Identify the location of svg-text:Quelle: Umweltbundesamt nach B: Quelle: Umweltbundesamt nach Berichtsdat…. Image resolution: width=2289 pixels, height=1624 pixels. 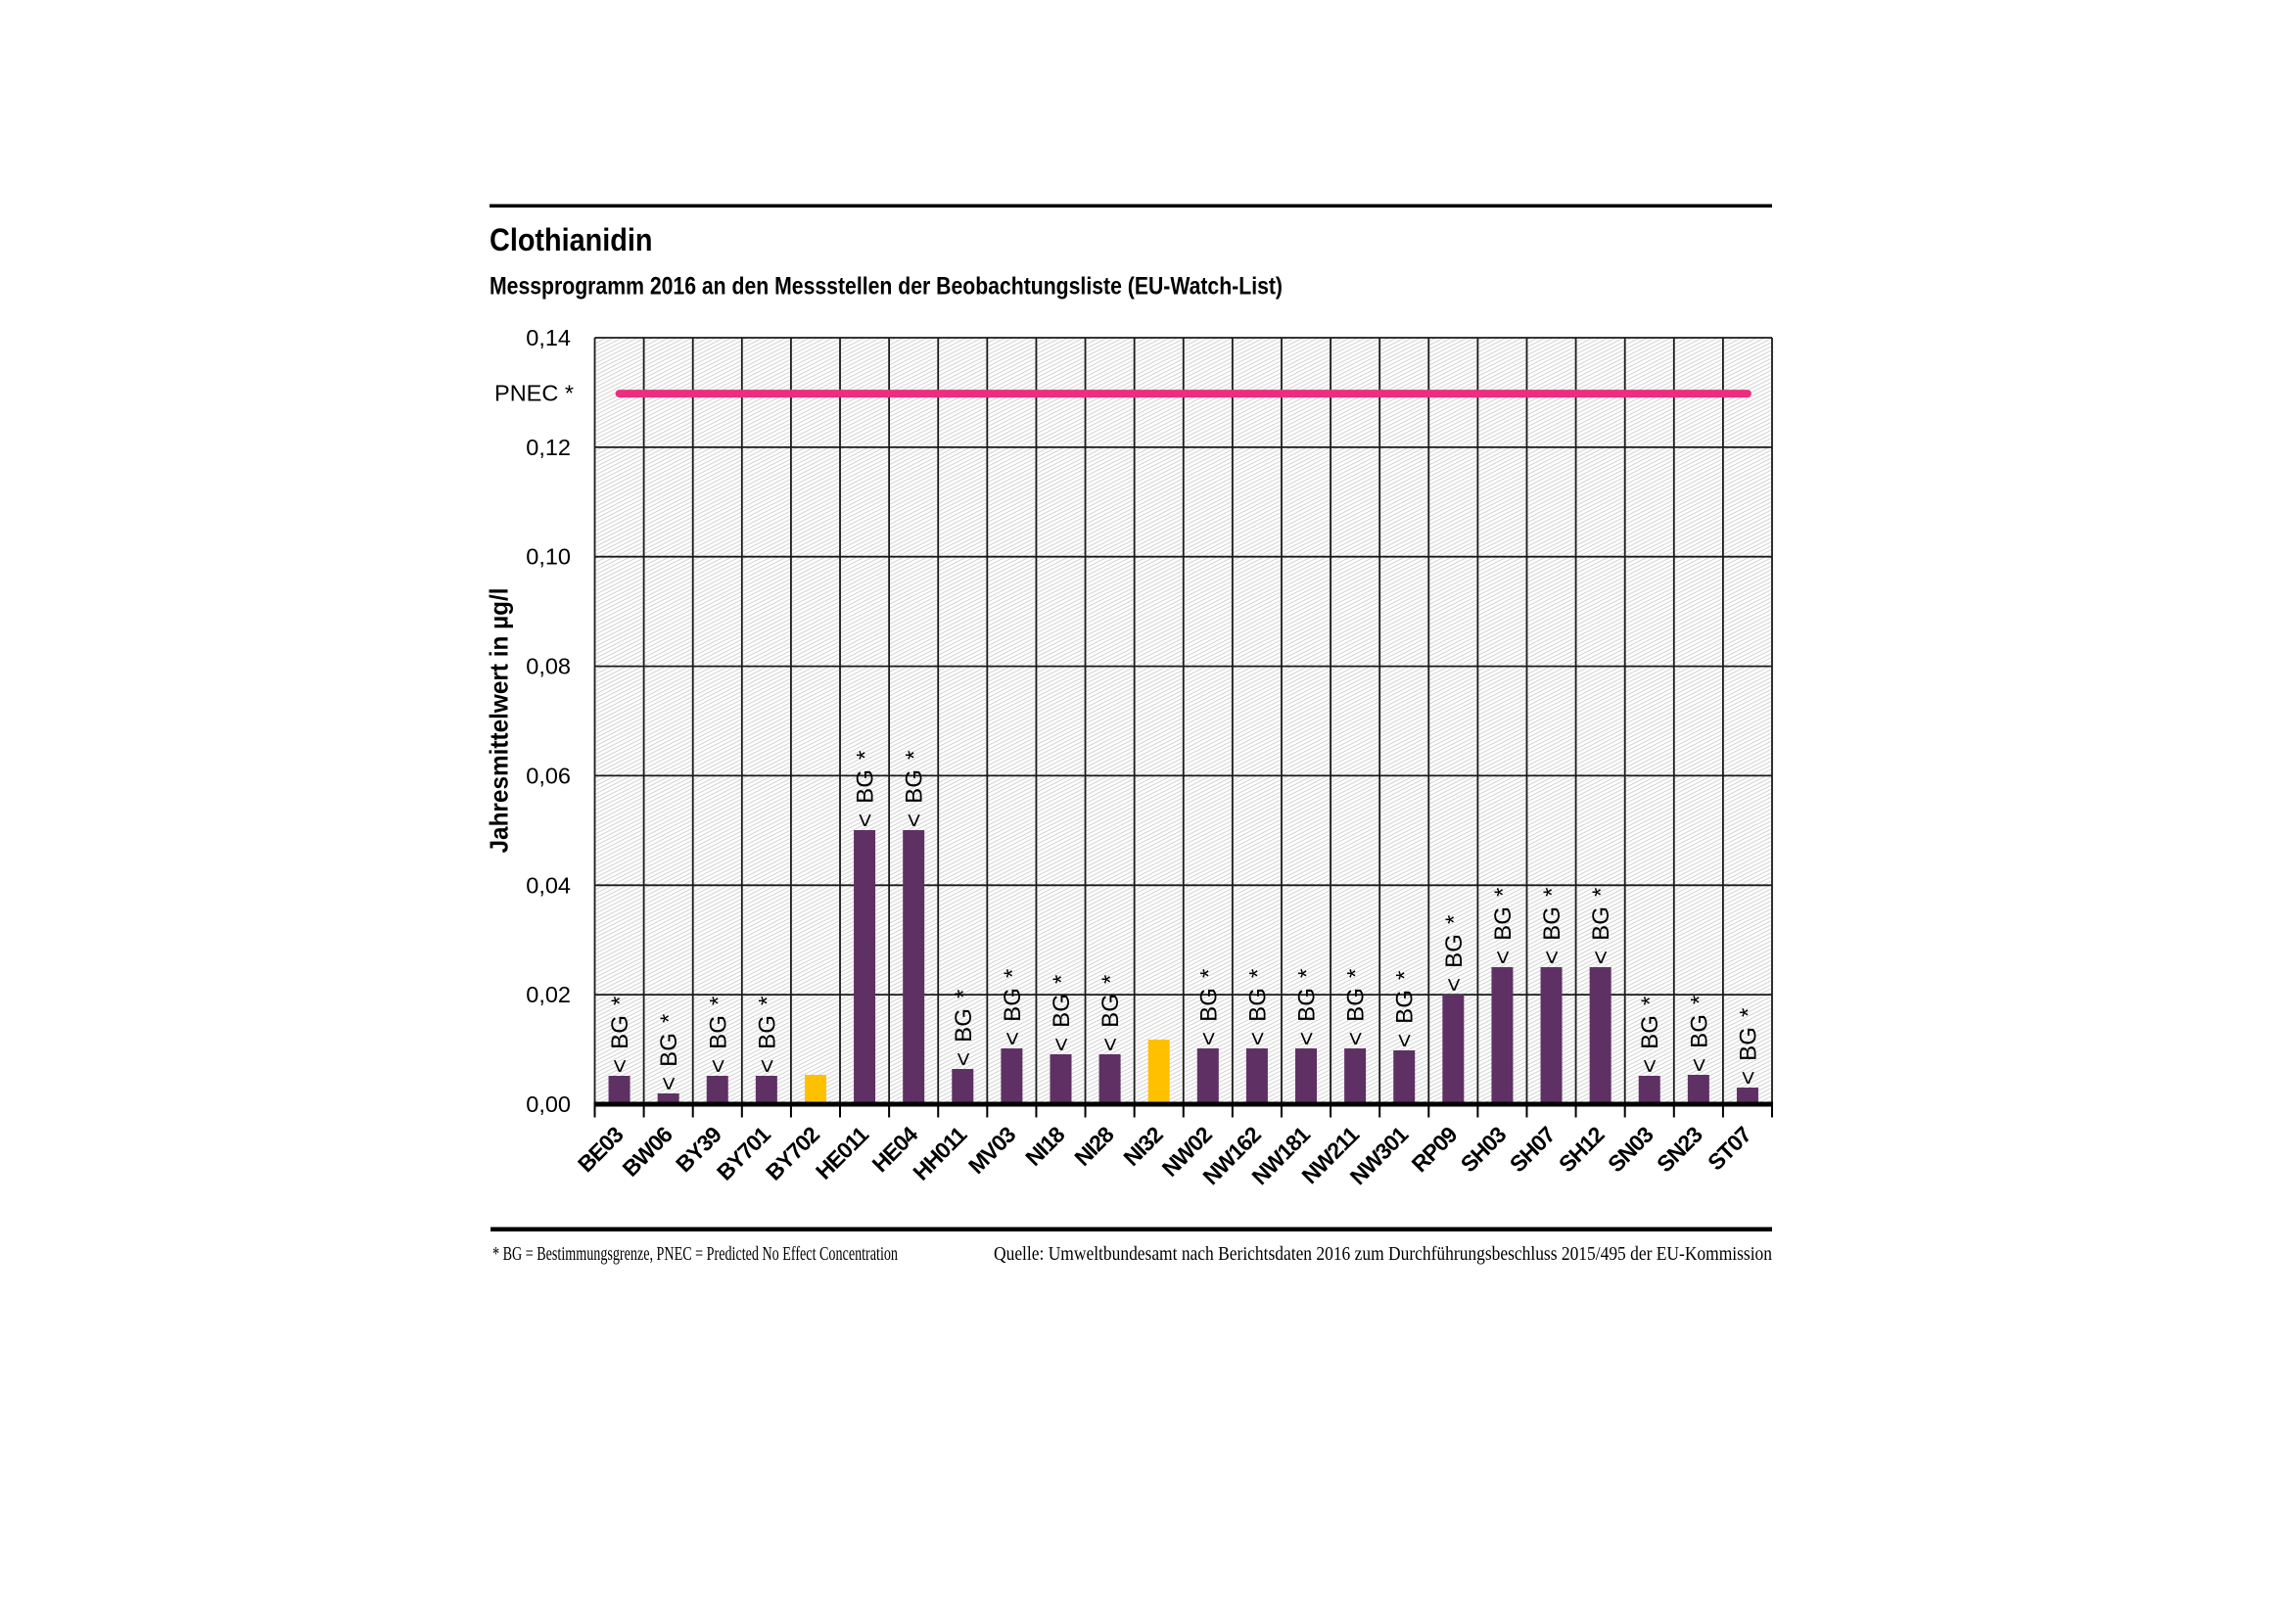
(1383, 1254).